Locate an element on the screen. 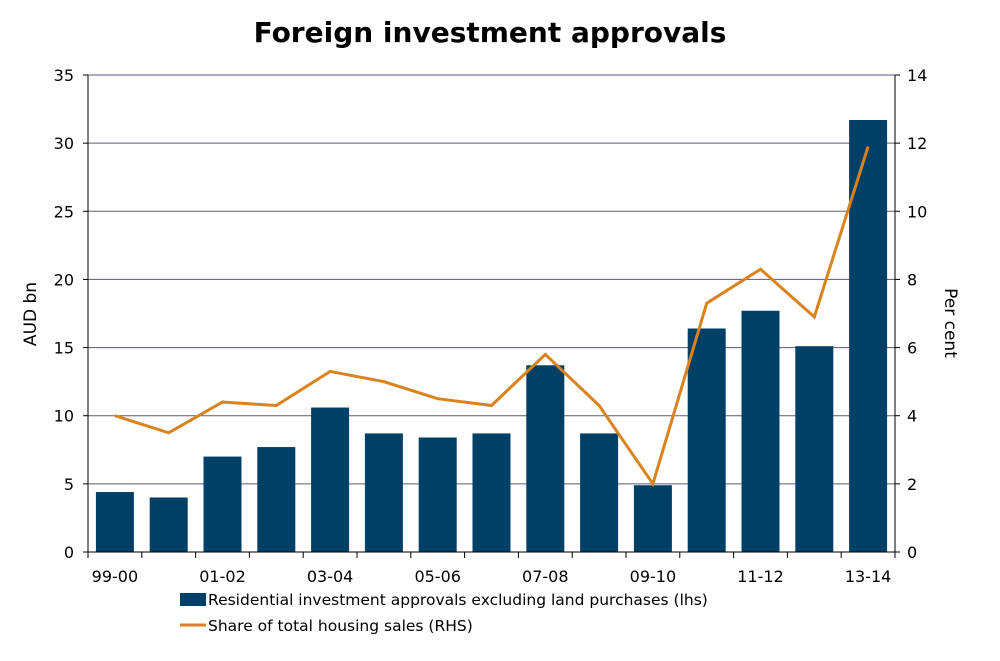 The image size is (1000, 661). y-right-tick-label: 12 is located at coordinates (917, 143).